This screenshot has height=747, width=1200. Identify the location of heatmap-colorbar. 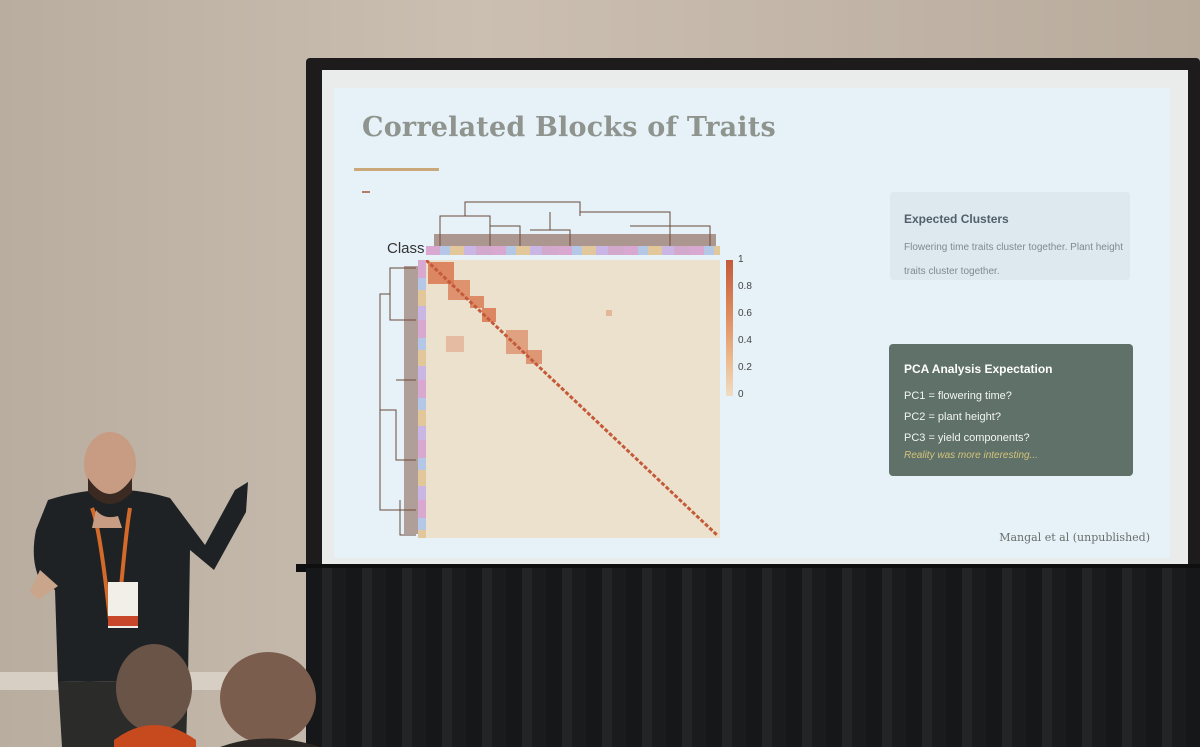
(729, 328).